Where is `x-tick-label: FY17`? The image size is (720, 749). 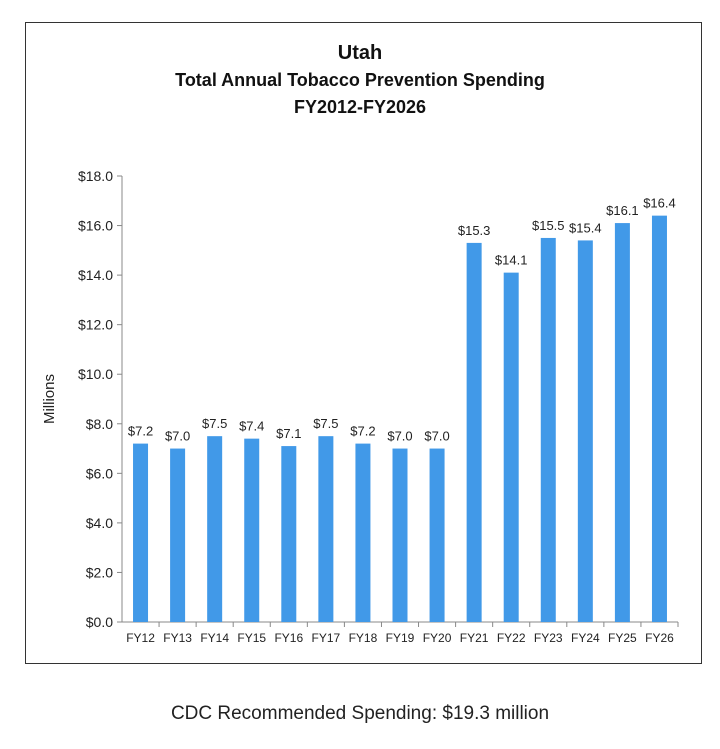 x-tick-label: FY17 is located at coordinates (326, 638).